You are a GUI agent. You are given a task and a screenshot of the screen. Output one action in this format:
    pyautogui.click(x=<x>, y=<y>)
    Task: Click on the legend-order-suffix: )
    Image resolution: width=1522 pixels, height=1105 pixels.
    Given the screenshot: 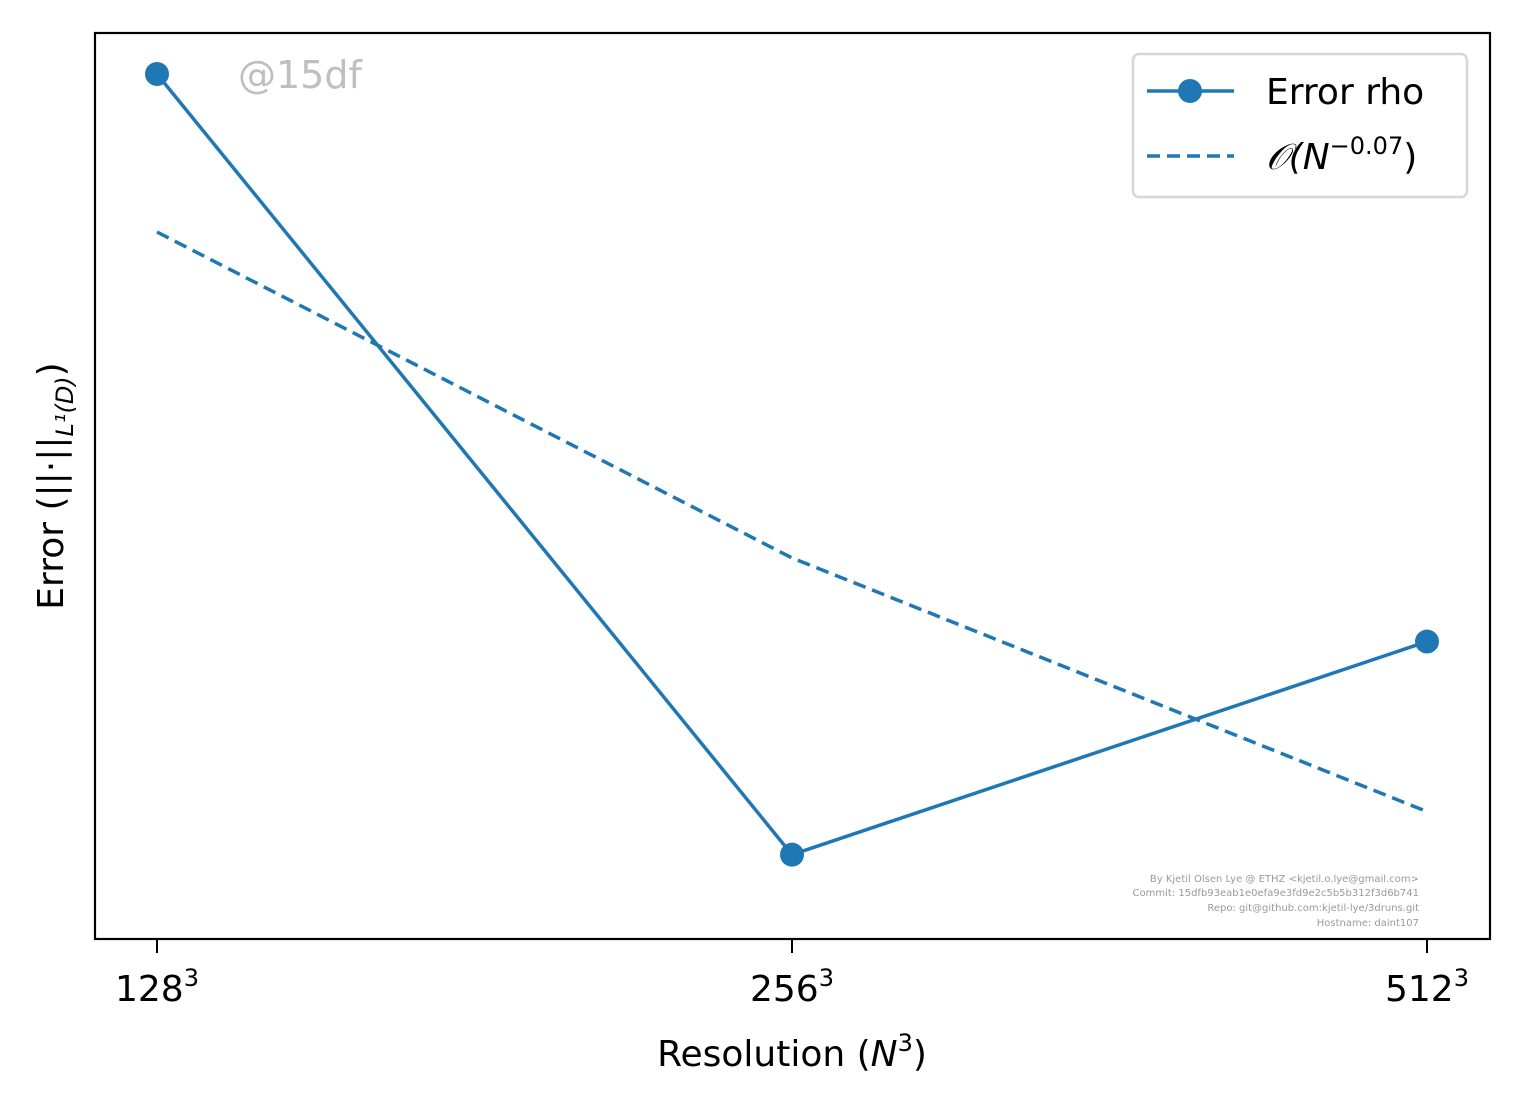 What is the action you would take?
    pyautogui.click(x=1410, y=157)
    